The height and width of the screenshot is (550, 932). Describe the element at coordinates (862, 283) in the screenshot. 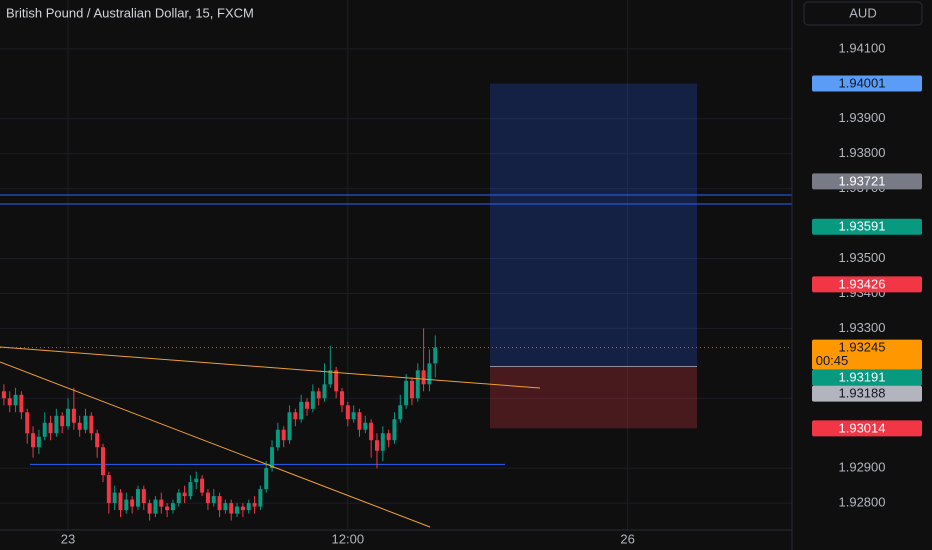

I see `price-label: 1.93426` at that location.